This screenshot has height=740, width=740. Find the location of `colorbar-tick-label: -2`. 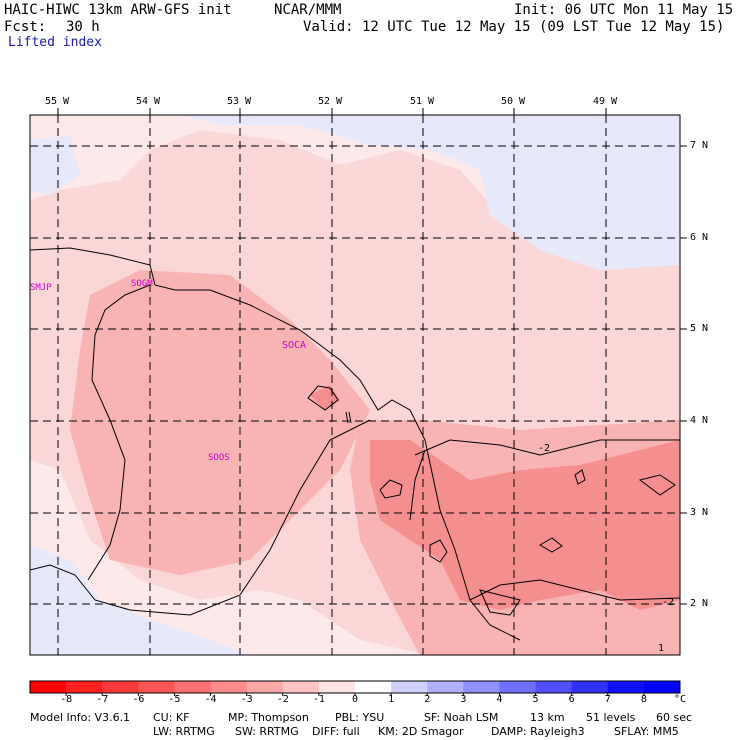

colorbar-tick-label: -2 is located at coordinates (282, 699).